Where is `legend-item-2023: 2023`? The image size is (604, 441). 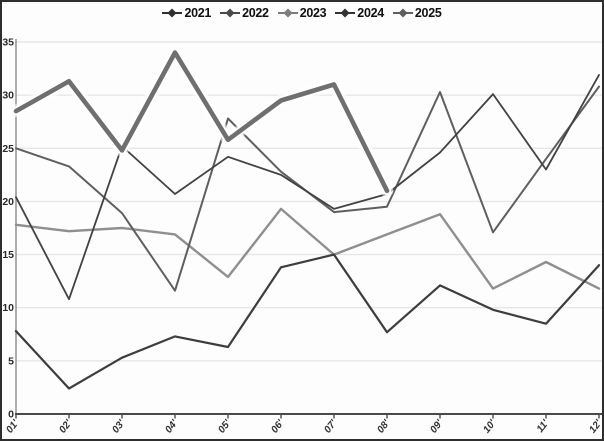
legend-item-2023: 2023 is located at coordinates (302, 13).